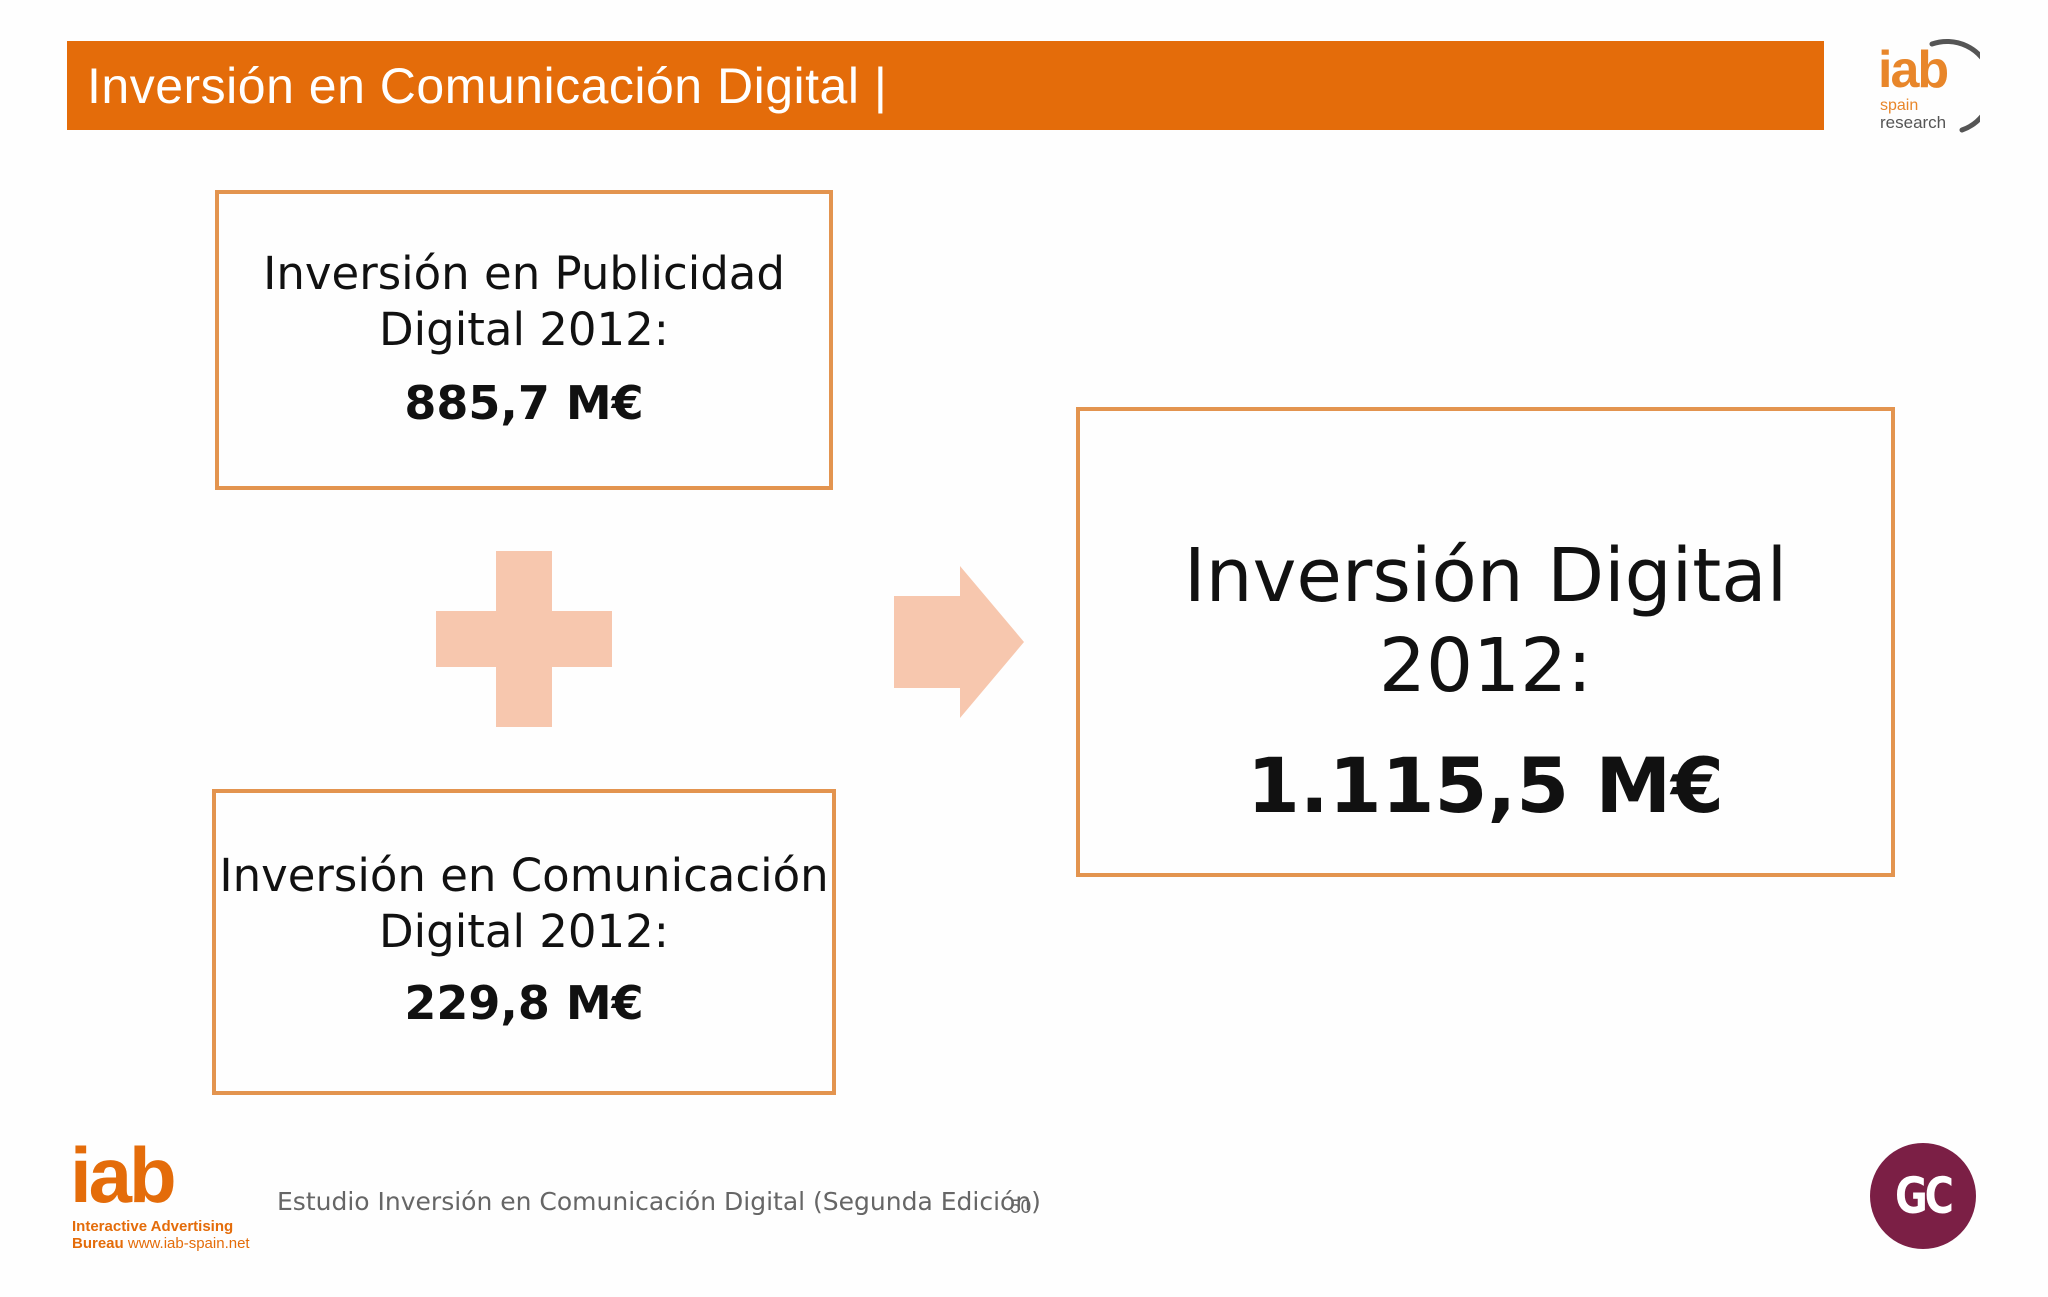 The width and height of the screenshot is (2048, 1297). Describe the element at coordinates (524, 931) in the screenshot. I see `comunicacion-label-line2: Digital 2012:` at that location.